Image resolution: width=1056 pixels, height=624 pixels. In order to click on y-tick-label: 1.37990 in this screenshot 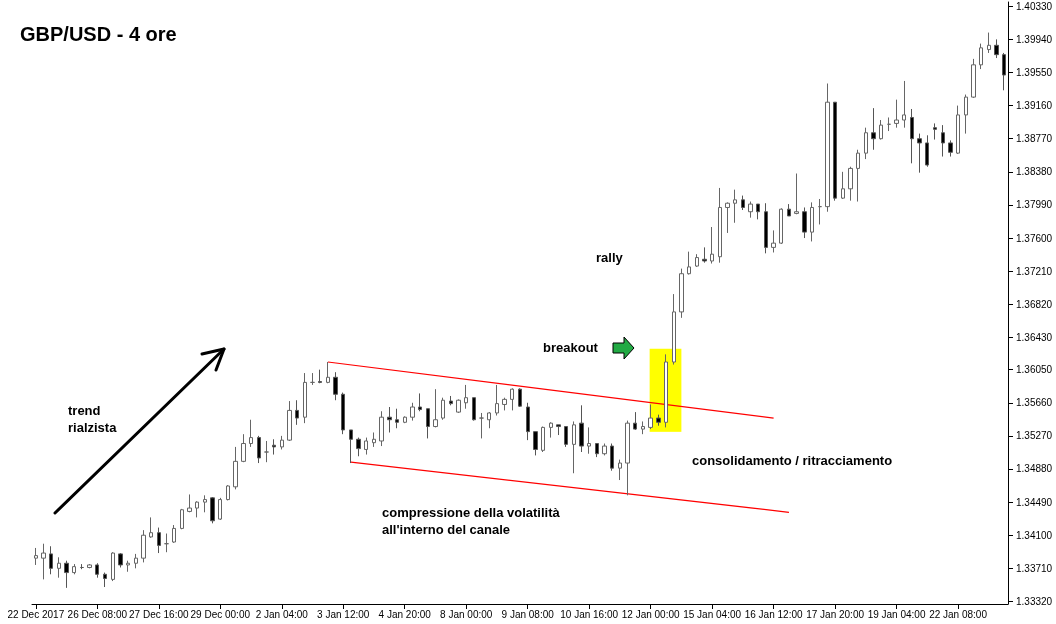, I will do `click(1034, 205)`.